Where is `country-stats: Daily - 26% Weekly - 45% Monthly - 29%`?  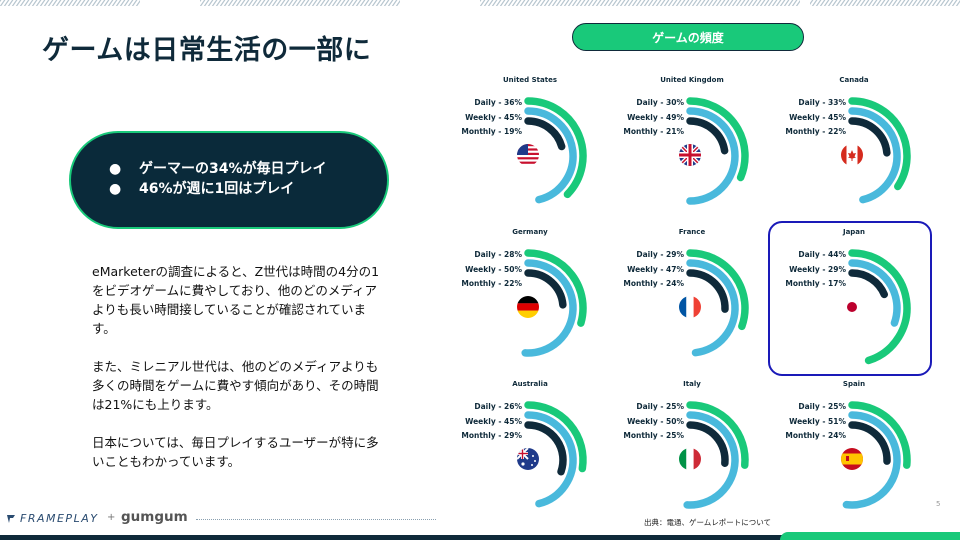 country-stats: Daily - 26% Weekly - 45% Monthly - 29% is located at coordinates (491, 422).